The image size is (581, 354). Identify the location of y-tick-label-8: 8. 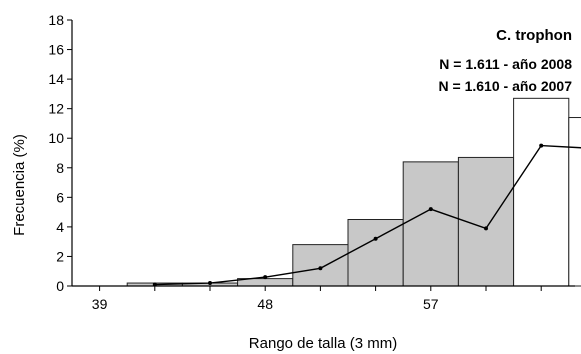
(60, 168).